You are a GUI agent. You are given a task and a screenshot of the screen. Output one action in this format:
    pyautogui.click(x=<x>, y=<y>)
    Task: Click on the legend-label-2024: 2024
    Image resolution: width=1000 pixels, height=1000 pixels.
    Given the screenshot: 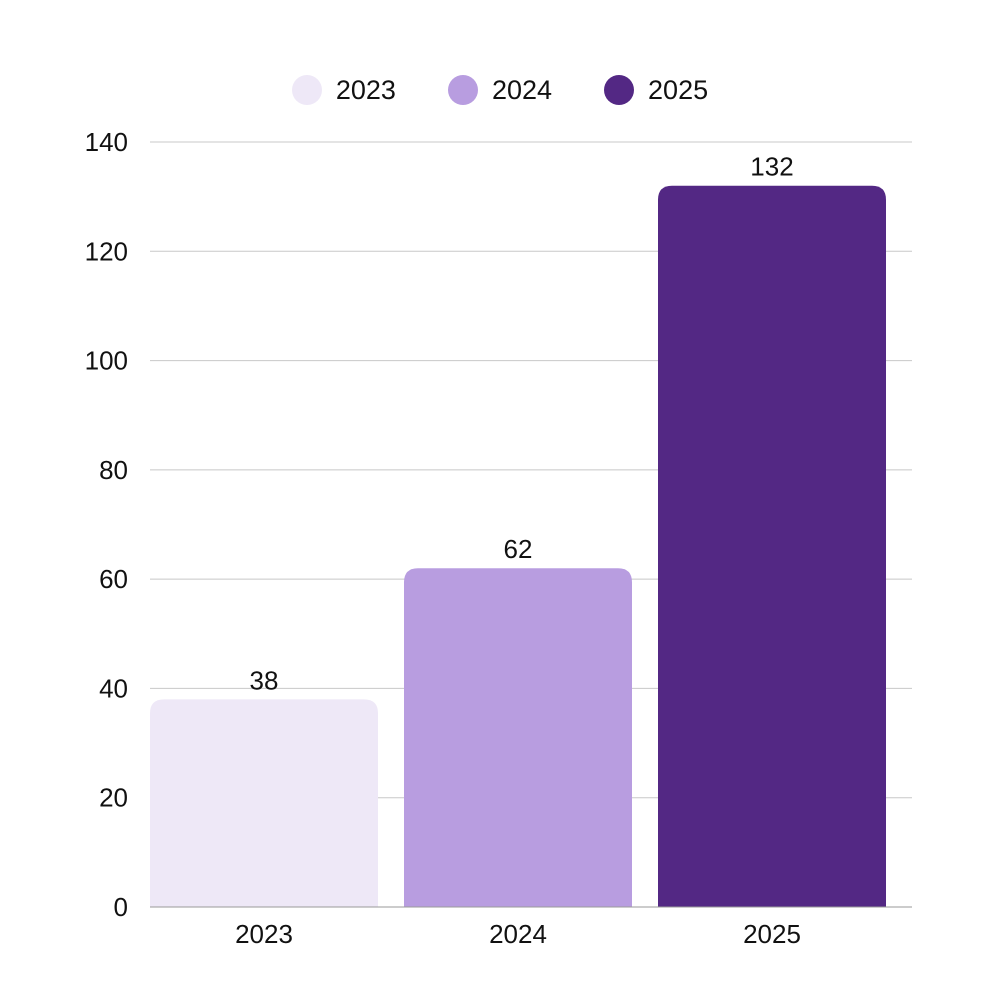 What is the action you would take?
    pyautogui.click(x=522, y=89)
    